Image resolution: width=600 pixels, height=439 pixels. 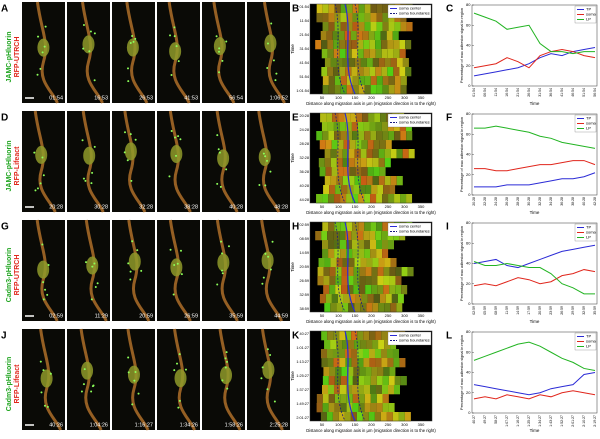 What do you see at coordinates (507, 421) in the screenshot?
I see `x-tick-label: 1:07:27` at bounding box center [507, 421].